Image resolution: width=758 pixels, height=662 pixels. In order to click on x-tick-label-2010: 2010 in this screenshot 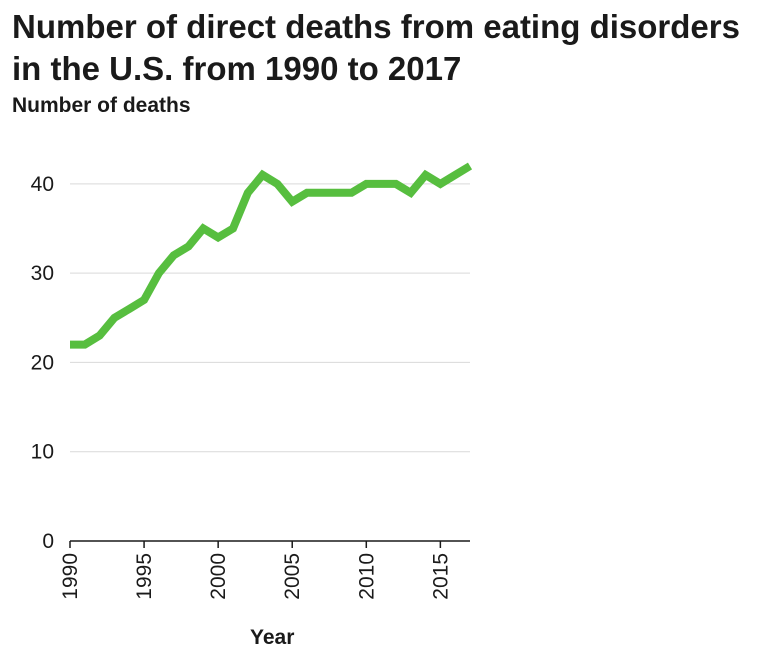, I will do `click(366, 576)`.